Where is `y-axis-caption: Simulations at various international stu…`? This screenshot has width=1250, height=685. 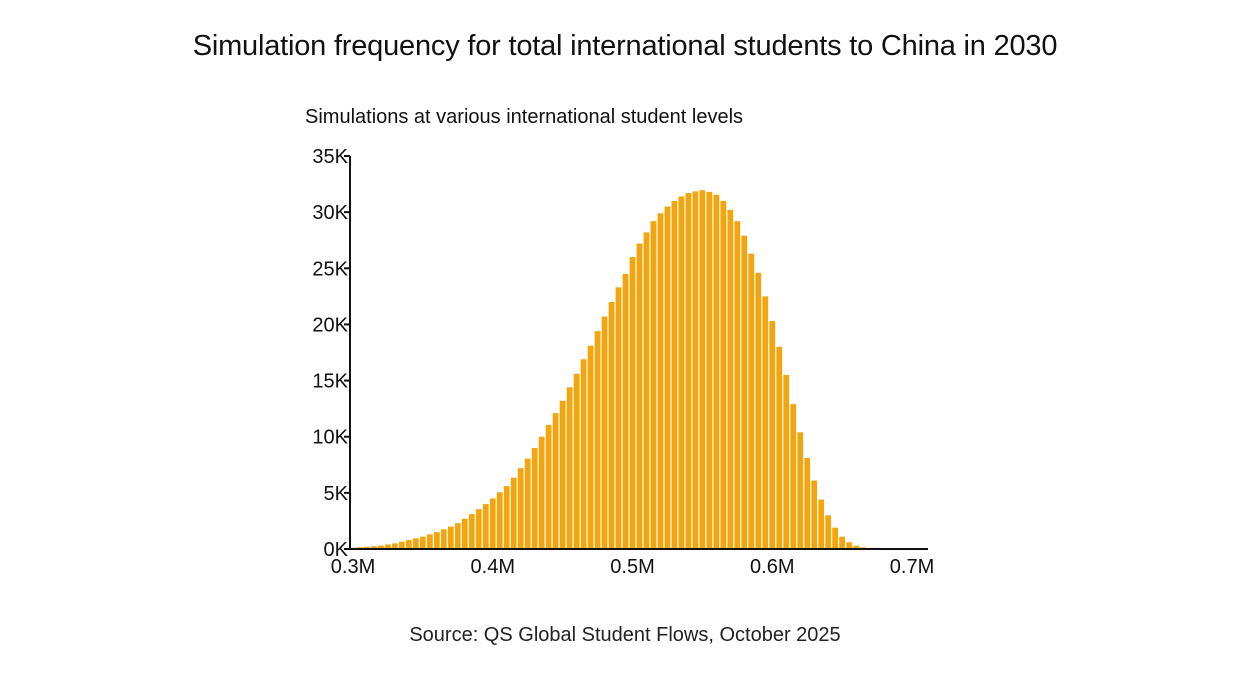
y-axis-caption: Simulations at various international stu… is located at coordinates (524, 117).